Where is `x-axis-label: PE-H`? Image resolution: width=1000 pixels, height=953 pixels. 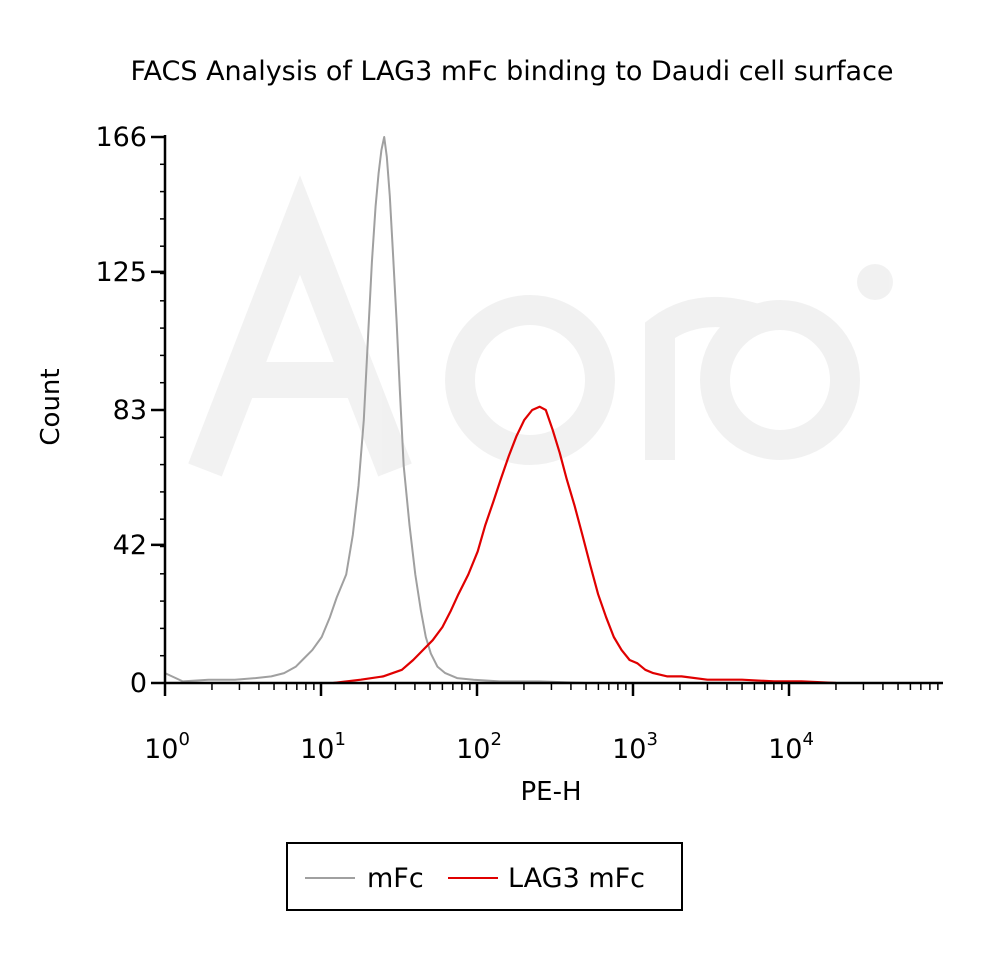
x-axis-label: PE-H is located at coordinates (550, 792).